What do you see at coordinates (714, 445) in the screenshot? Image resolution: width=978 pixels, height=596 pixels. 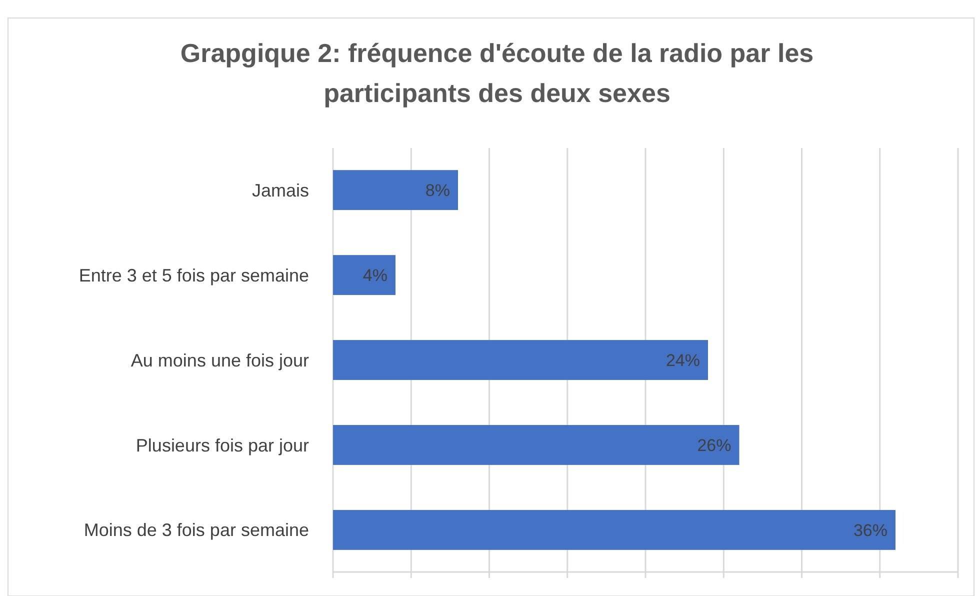 I see `data-label: 26%` at bounding box center [714, 445].